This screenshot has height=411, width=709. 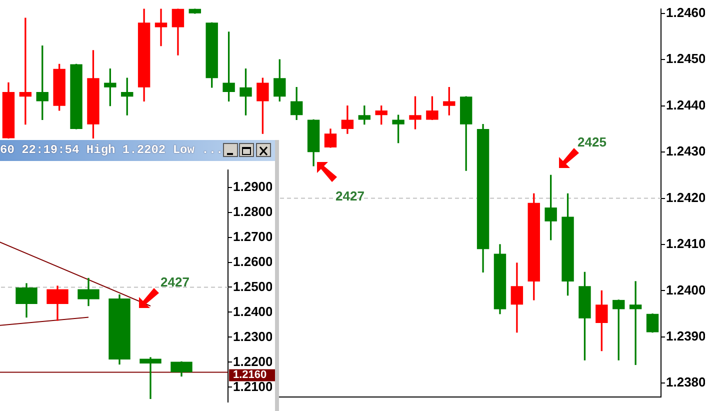 What do you see at coordinates (686, 58) in the screenshot?
I see `y-tick-label: 1.2450` at bounding box center [686, 58].